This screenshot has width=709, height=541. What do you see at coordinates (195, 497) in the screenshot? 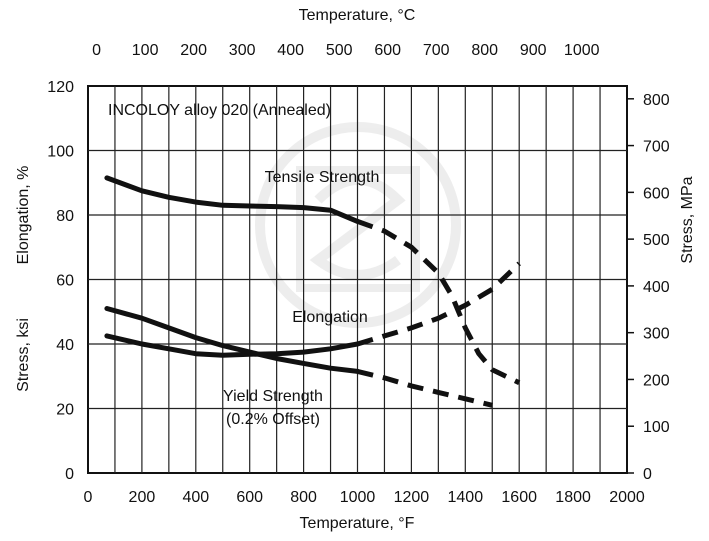
I see `x-bottom-tick-label: 400` at bounding box center [195, 497].